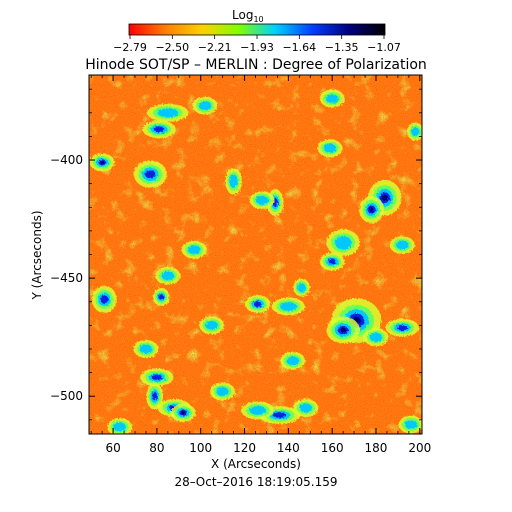 The height and width of the screenshot is (512, 512). Describe the element at coordinates (419, 448) in the screenshot. I see `x-tick-label: 200` at that location.